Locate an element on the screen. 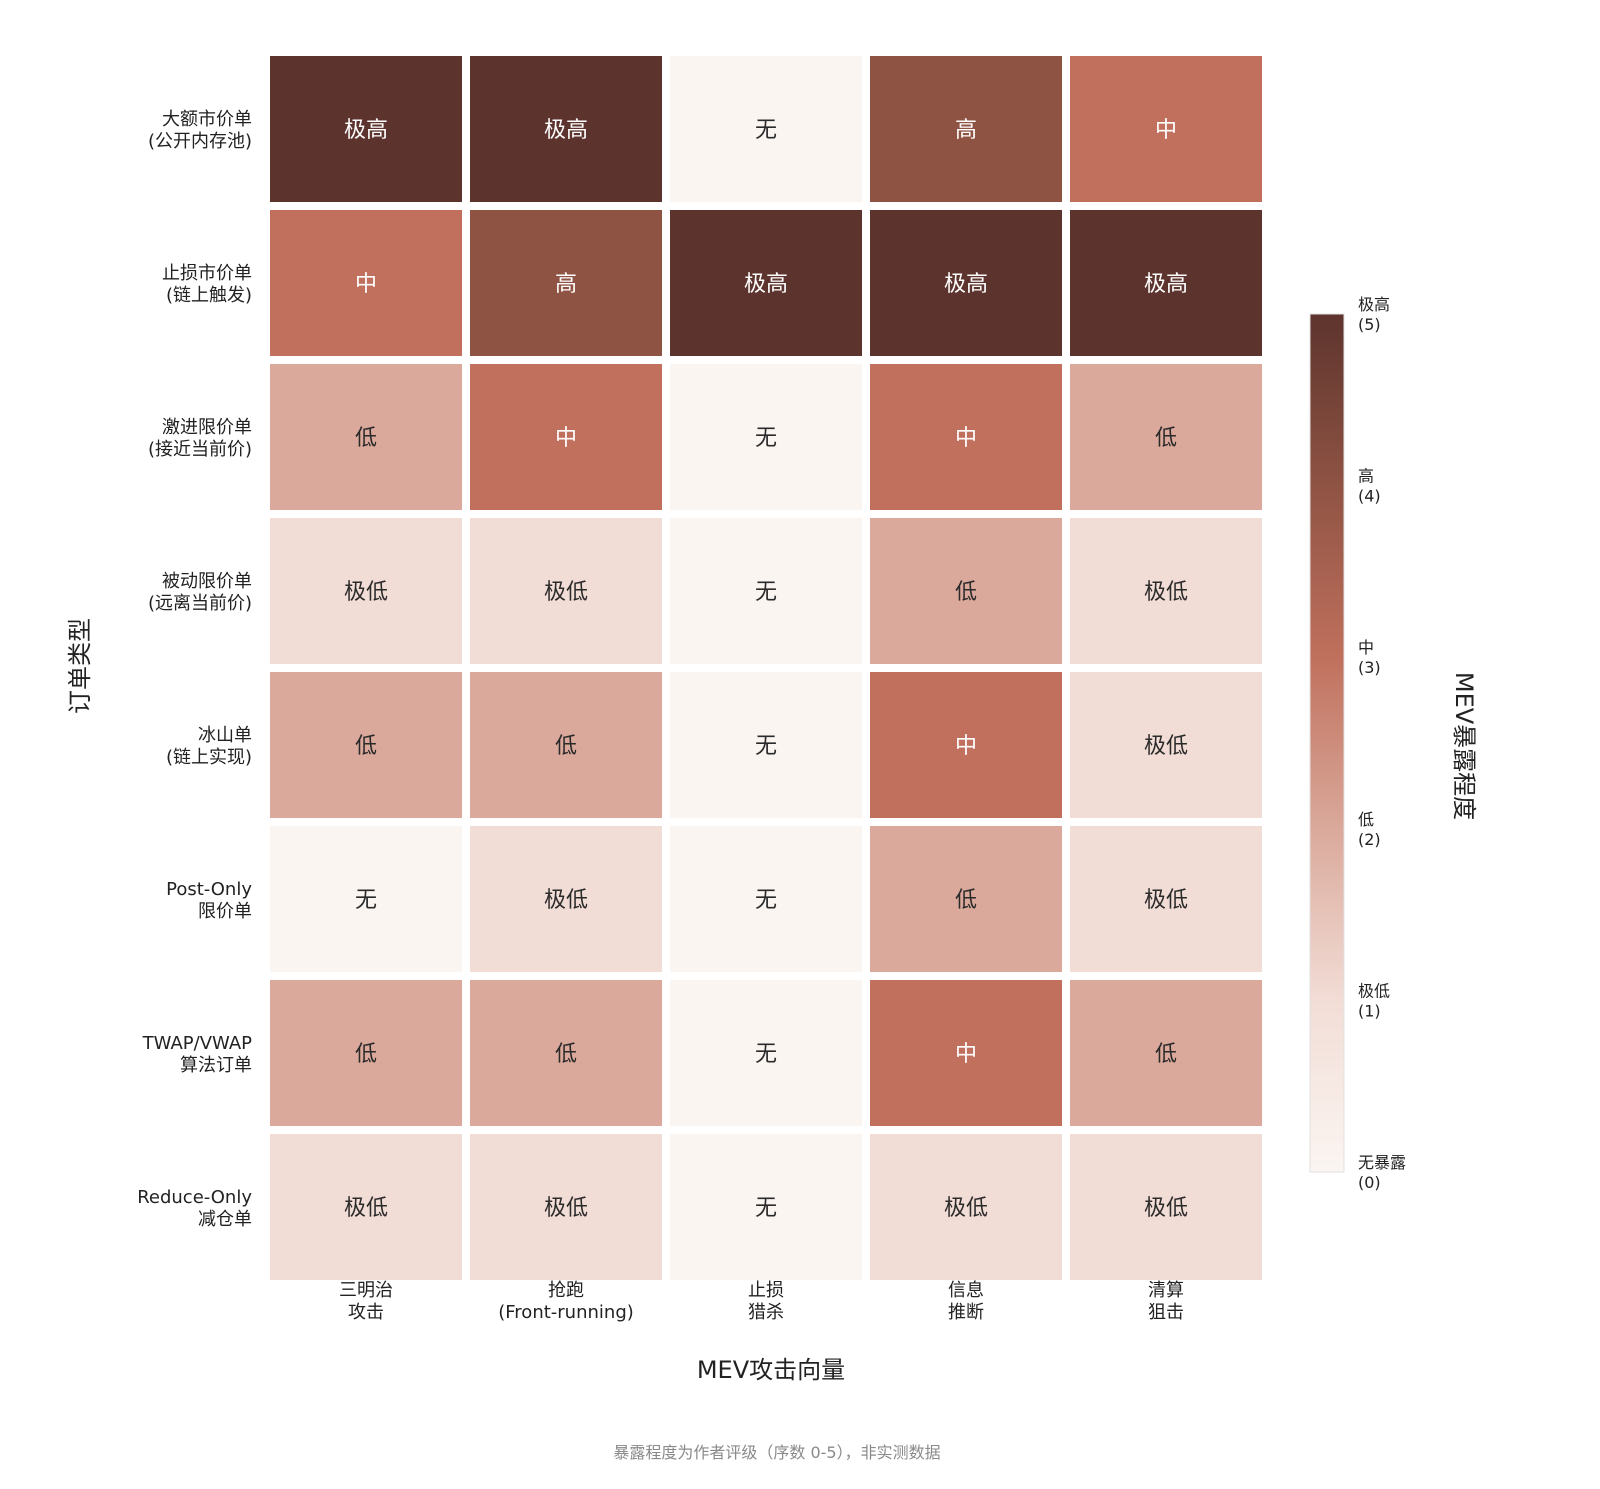 Image resolution: width=1600 pixels, height=1489 pixels. y-tick-label: 止损市价单(链上触发) is located at coordinates (207, 284).